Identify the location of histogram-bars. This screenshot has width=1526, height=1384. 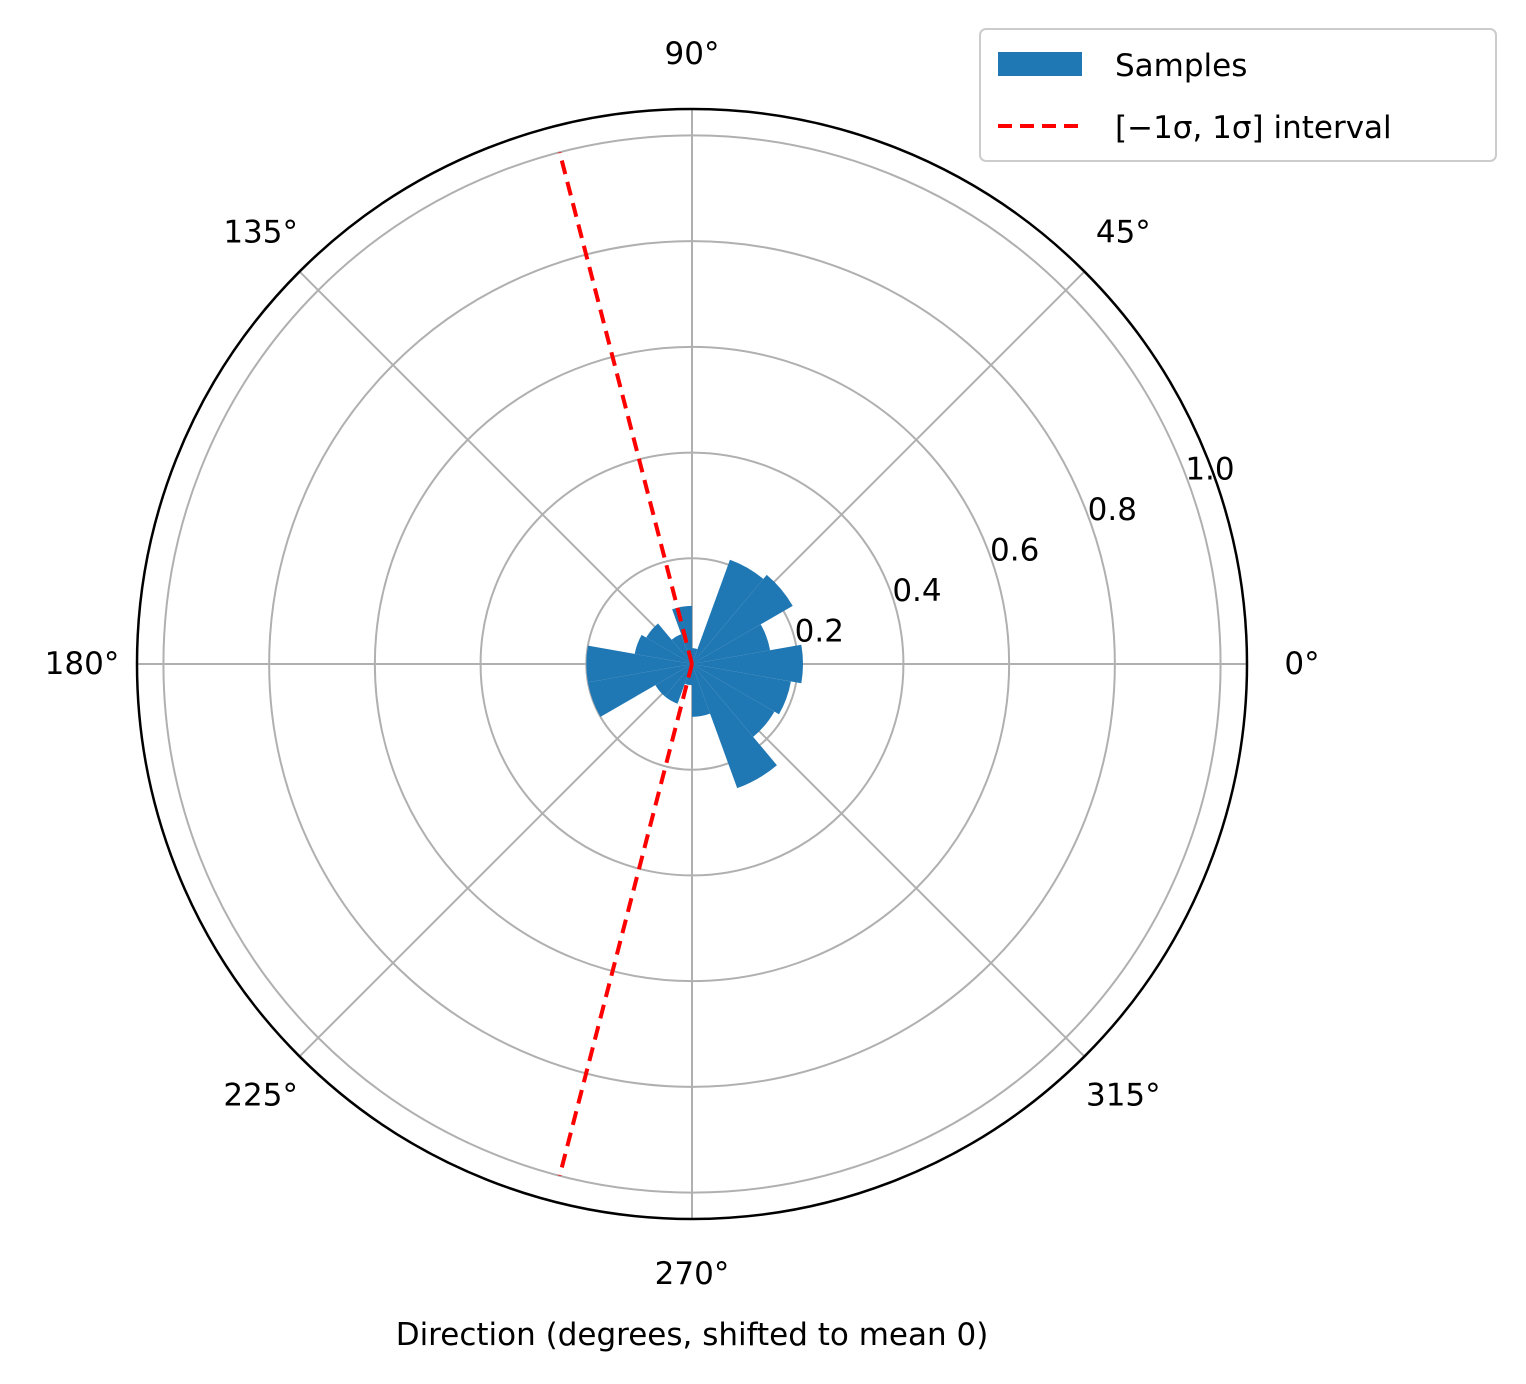
(695, 674).